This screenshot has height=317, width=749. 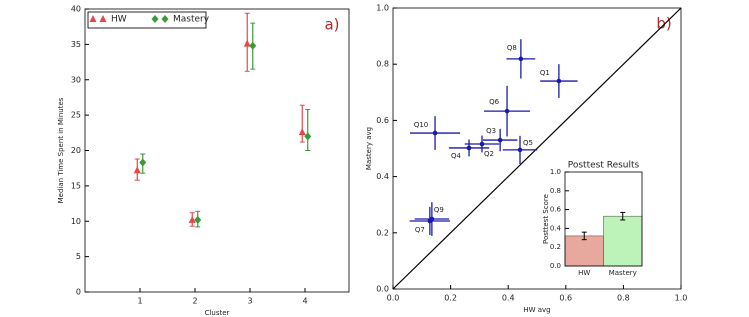 I want to click on inset-title: Posttest Results, so click(x=604, y=166).